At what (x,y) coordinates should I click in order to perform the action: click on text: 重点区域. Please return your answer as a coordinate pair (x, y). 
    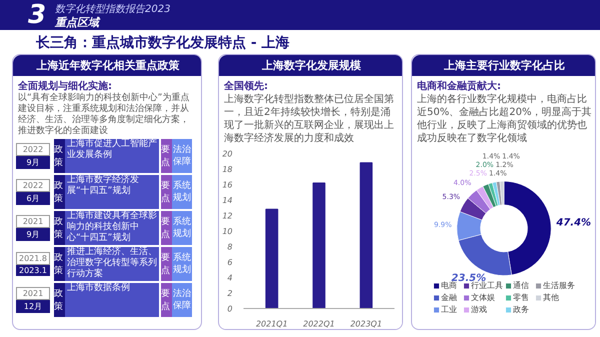
    Looking at the image, I should click on (77, 22).